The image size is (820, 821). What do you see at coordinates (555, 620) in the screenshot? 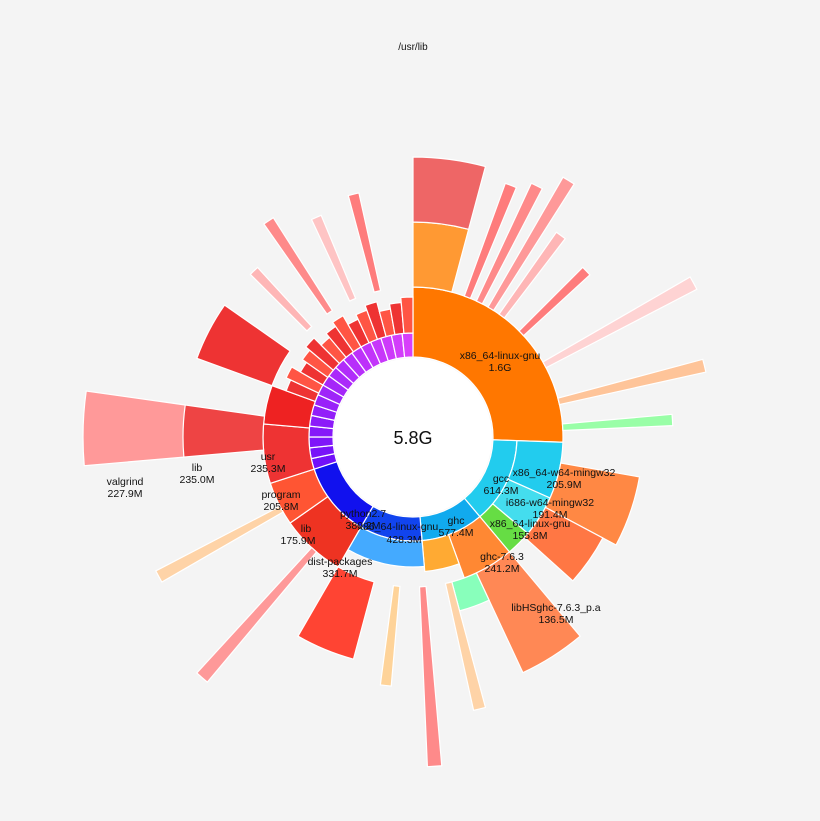
I see `segment-size-libhsghc: 136.5M` at bounding box center [555, 620].